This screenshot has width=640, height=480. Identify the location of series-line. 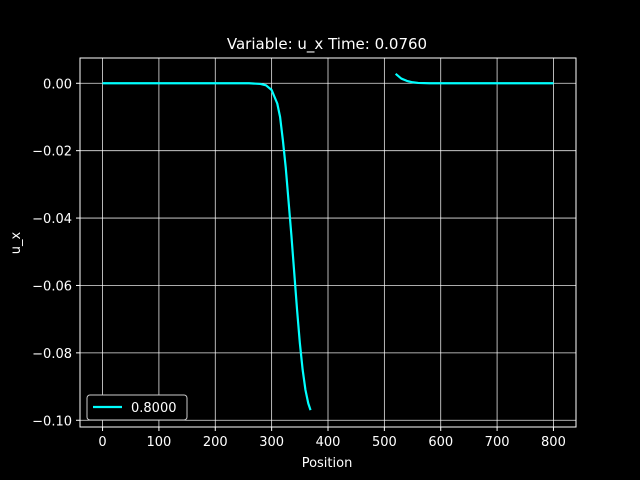
(474, 78).